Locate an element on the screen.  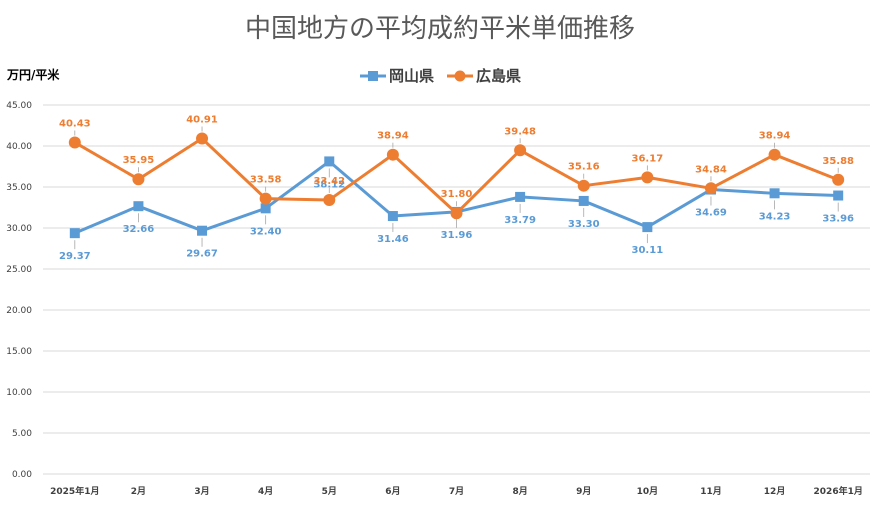
data-label-okayama: 33.79 is located at coordinates (520, 220).